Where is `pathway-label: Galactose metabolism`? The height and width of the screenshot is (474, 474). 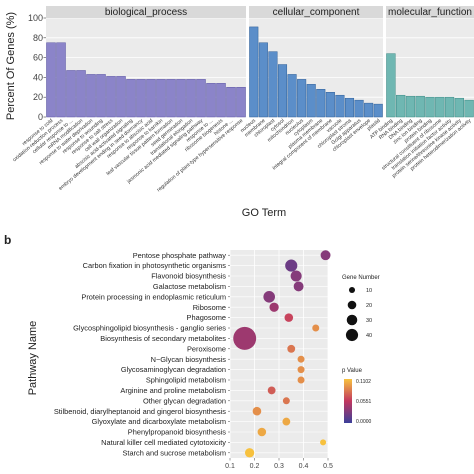 pathway-label: Galactose metabolism is located at coordinates (189, 286).